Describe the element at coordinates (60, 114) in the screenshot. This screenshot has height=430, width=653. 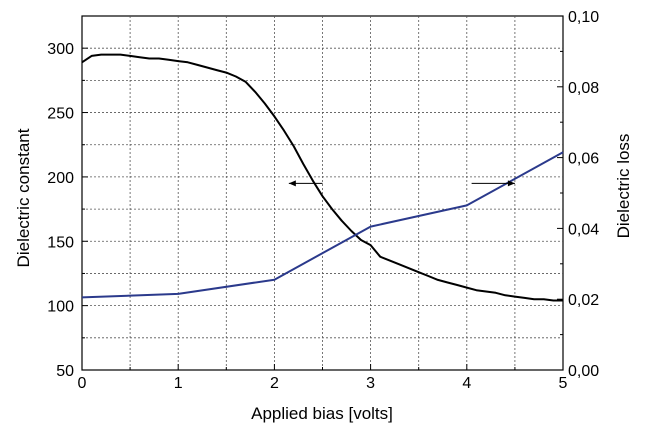
I see `left-y-tick-label: 250` at that location.